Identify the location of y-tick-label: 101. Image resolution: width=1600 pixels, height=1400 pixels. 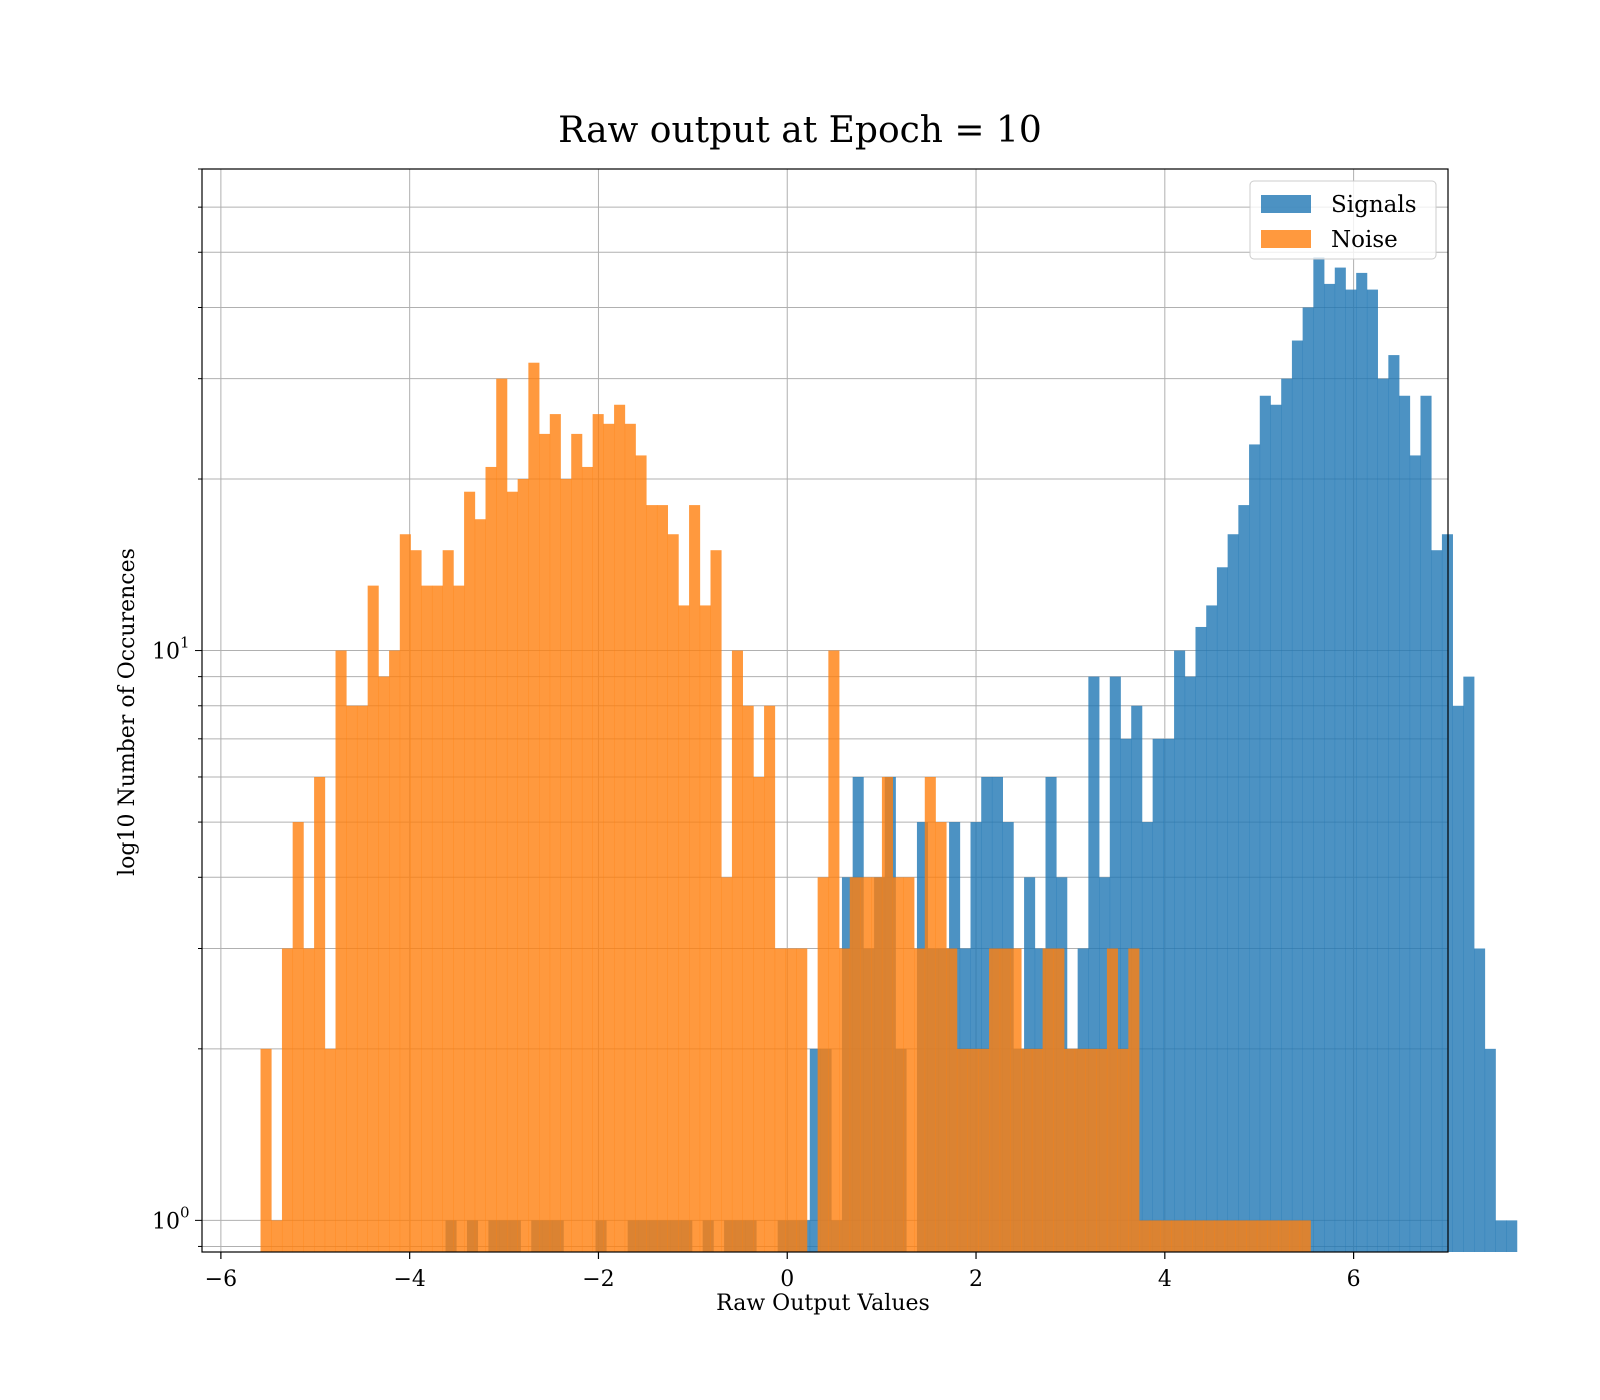
(171, 649).